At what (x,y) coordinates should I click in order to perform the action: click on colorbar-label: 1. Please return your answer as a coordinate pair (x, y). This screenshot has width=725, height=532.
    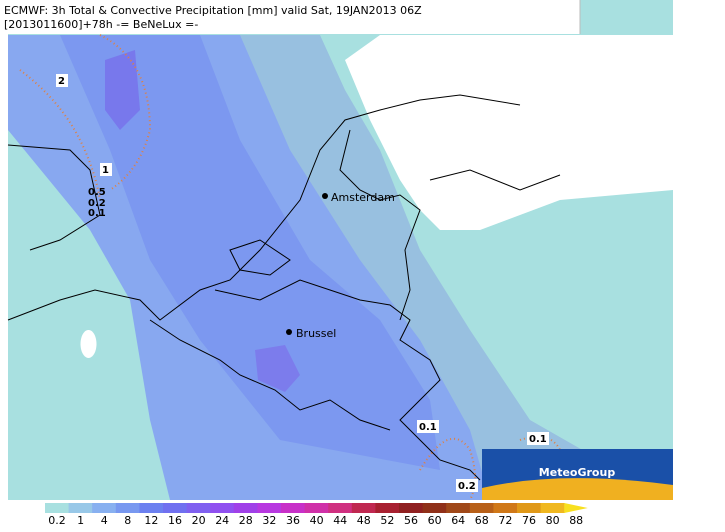
    Looking at the image, I should click on (80, 520).